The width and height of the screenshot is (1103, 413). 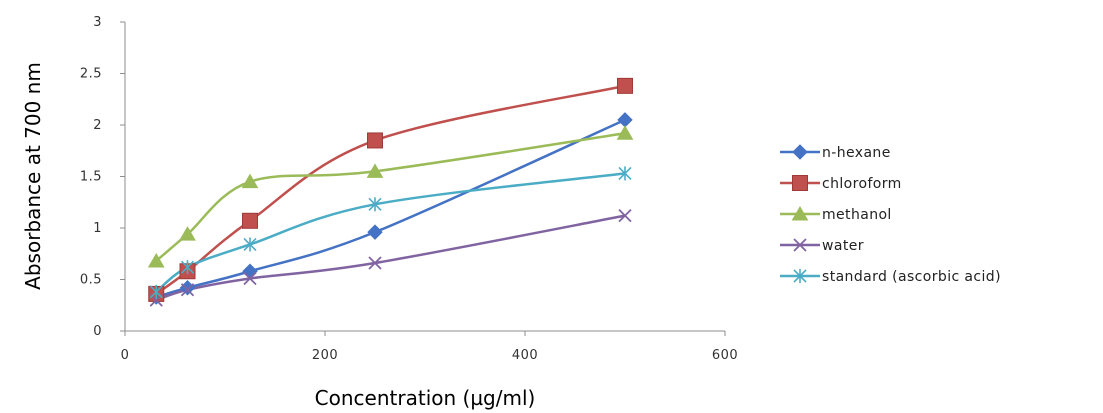 I want to click on legend-label: standard (ascorbic acid), so click(x=911, y=277).